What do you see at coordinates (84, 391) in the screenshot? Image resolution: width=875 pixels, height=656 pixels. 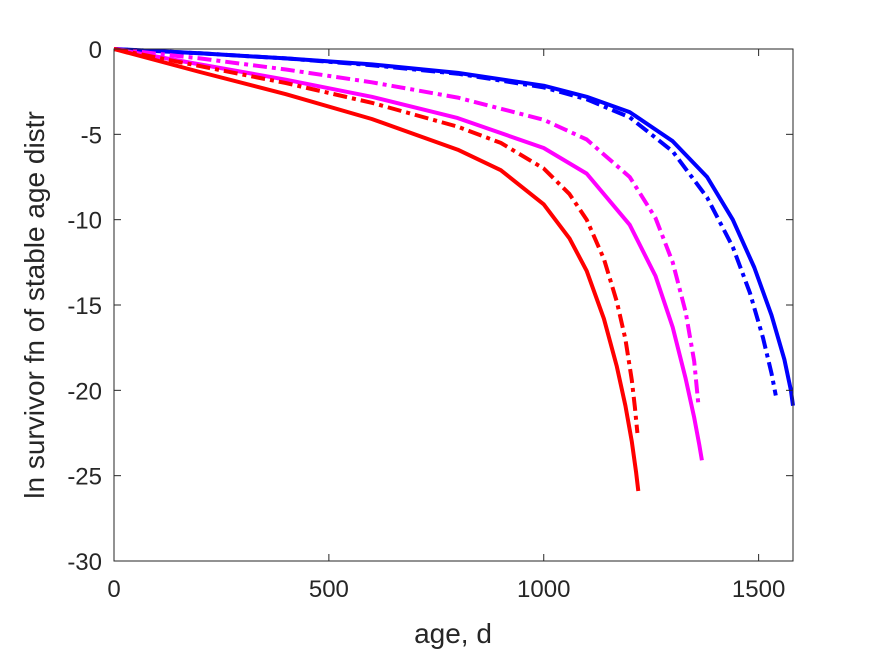 I see `y-tick-label: -20` at bounding box center [84, 391].